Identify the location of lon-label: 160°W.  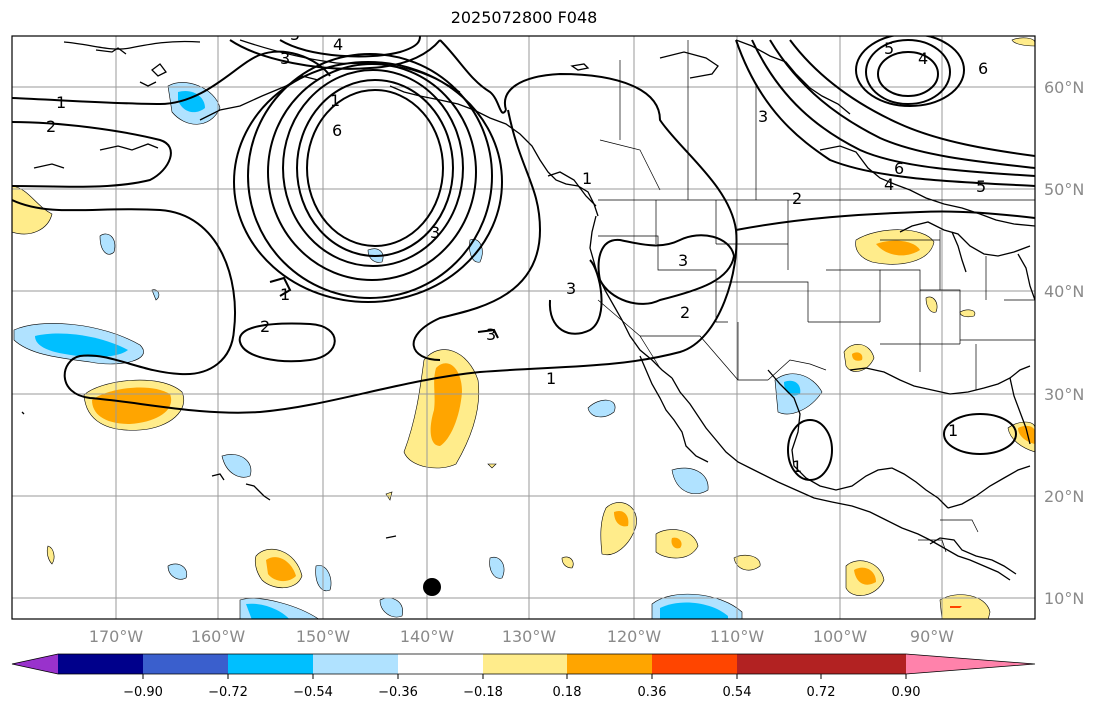
(218, 636).